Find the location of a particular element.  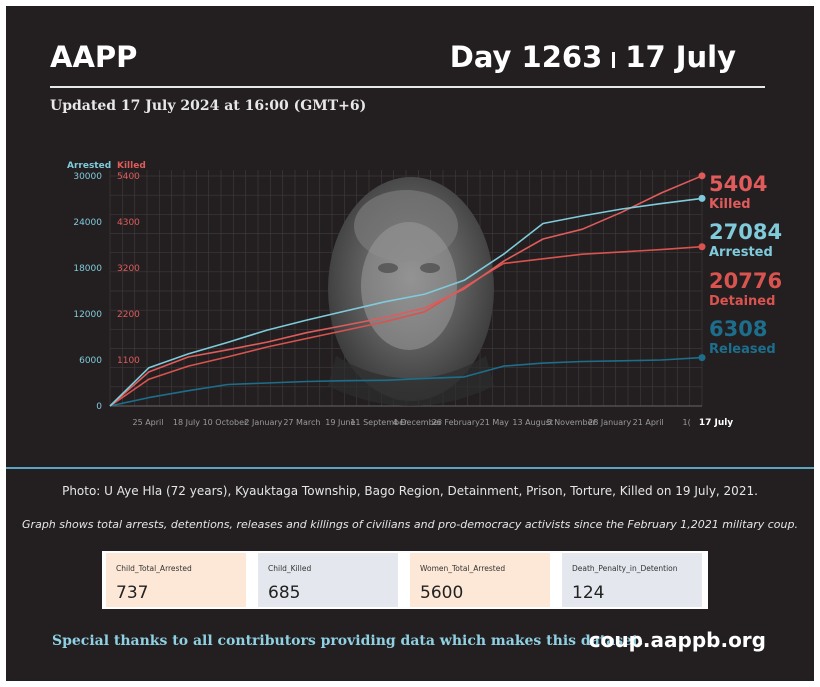

x-tick-label: 10 October is located at coordinates (225, 422).